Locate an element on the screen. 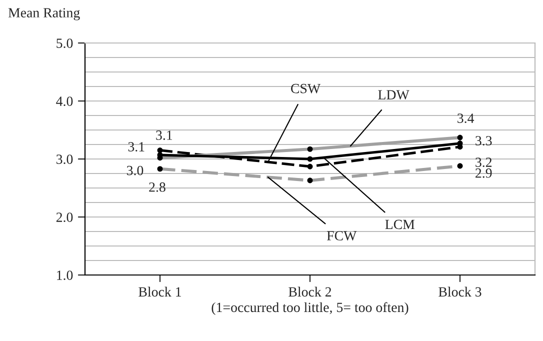 This screenshot has height=341, width=543. y-tick-label: 5.0 is located at coordinates (64, 43).